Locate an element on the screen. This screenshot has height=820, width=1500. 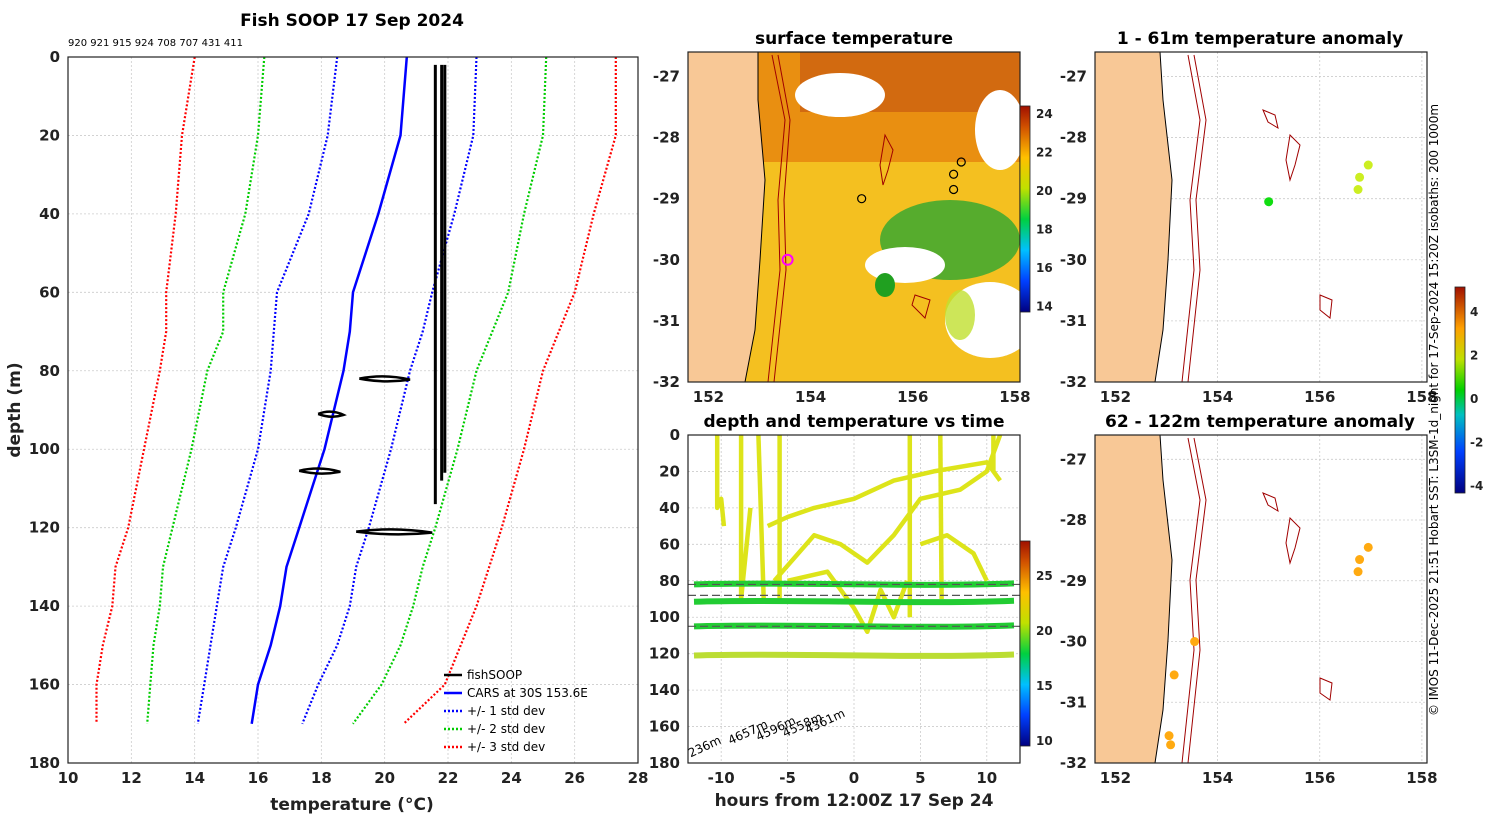
depth-tick-label: 100 is located at coordinates (664, 617).